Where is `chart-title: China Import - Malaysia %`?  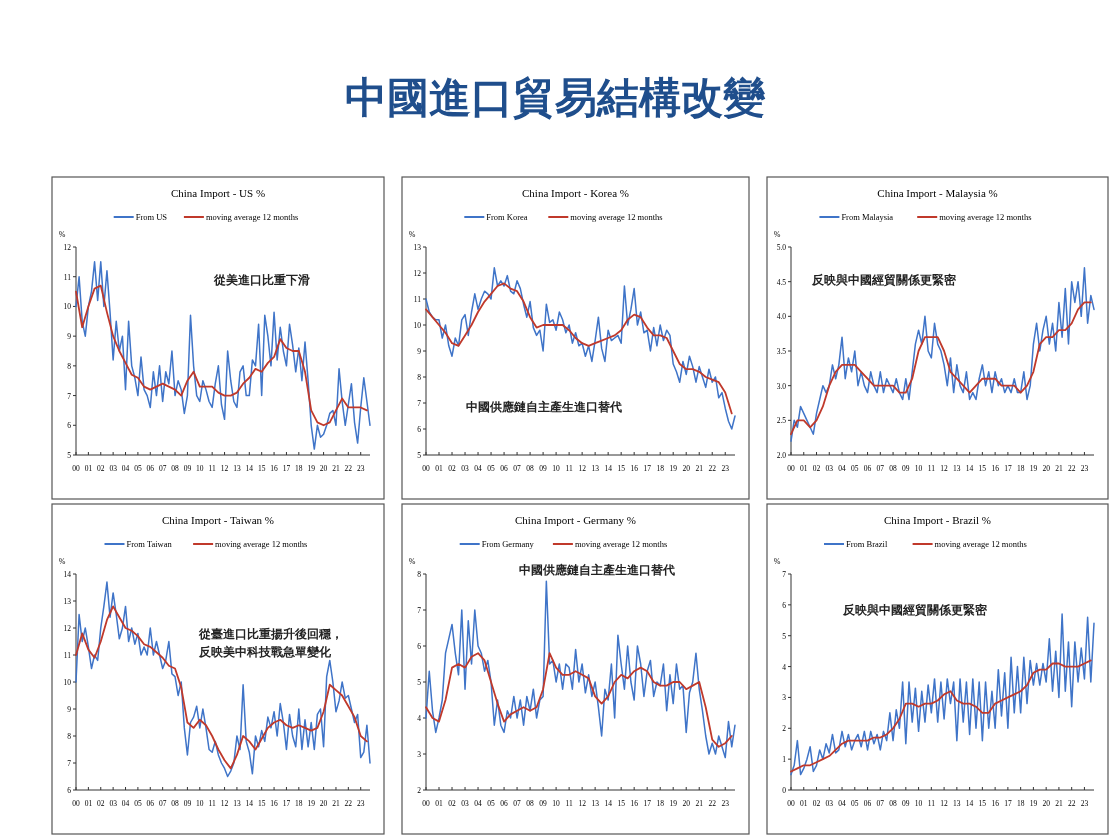 chart-title: China Import - Malaysia % is located at coordinates (937, 193).